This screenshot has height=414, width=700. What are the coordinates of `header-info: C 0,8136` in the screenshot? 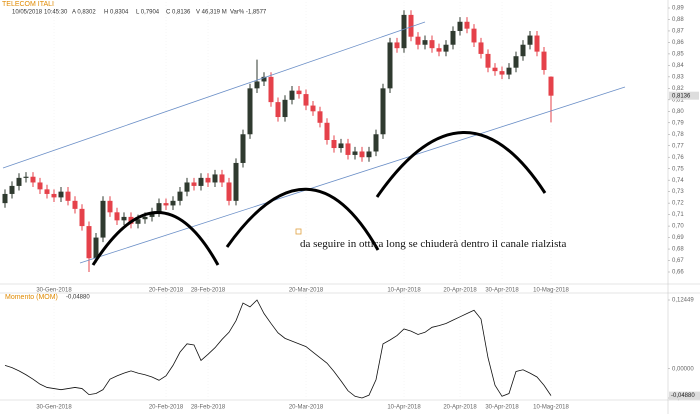 It's located at (178, 13).